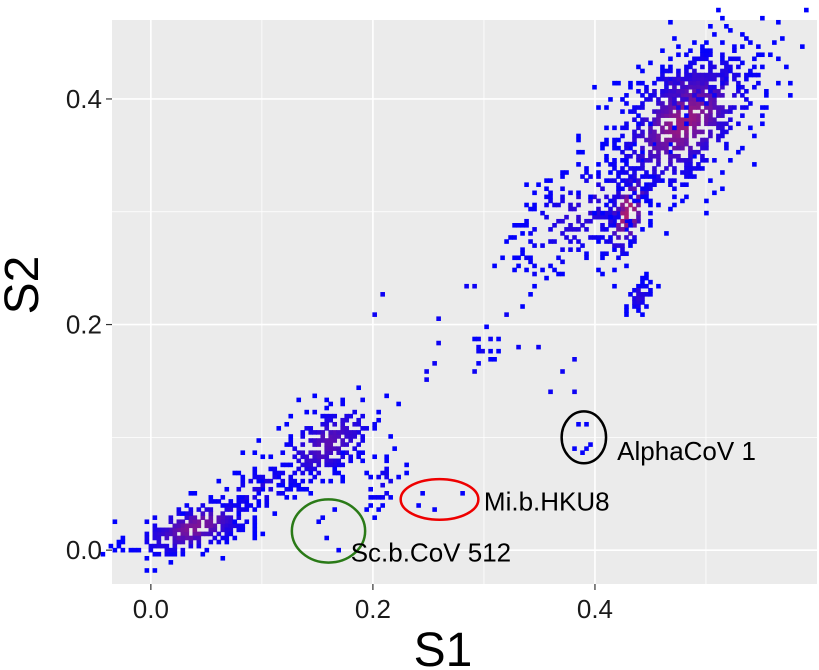 The height and width of the screenshot is (670, 819). Describe the element at coordinates (373, 609) in the screenshot. I see `x-tick-label: 0.2` at that location.